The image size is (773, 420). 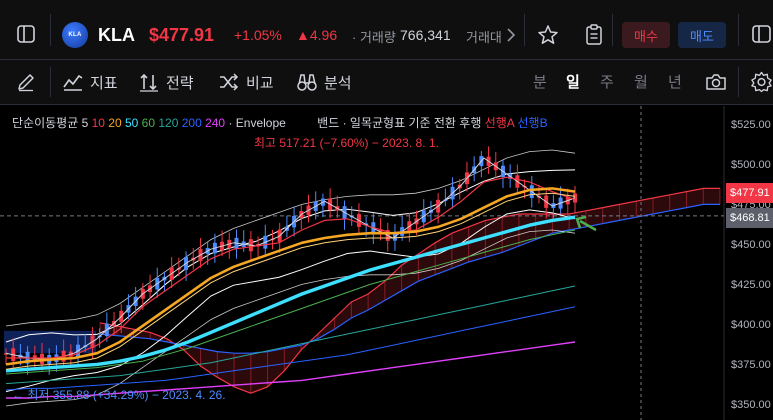 What do you see at coordinates (761, 82) in the screenshot?
I see `settings-gear-icon` at bounding box center [761, 82].